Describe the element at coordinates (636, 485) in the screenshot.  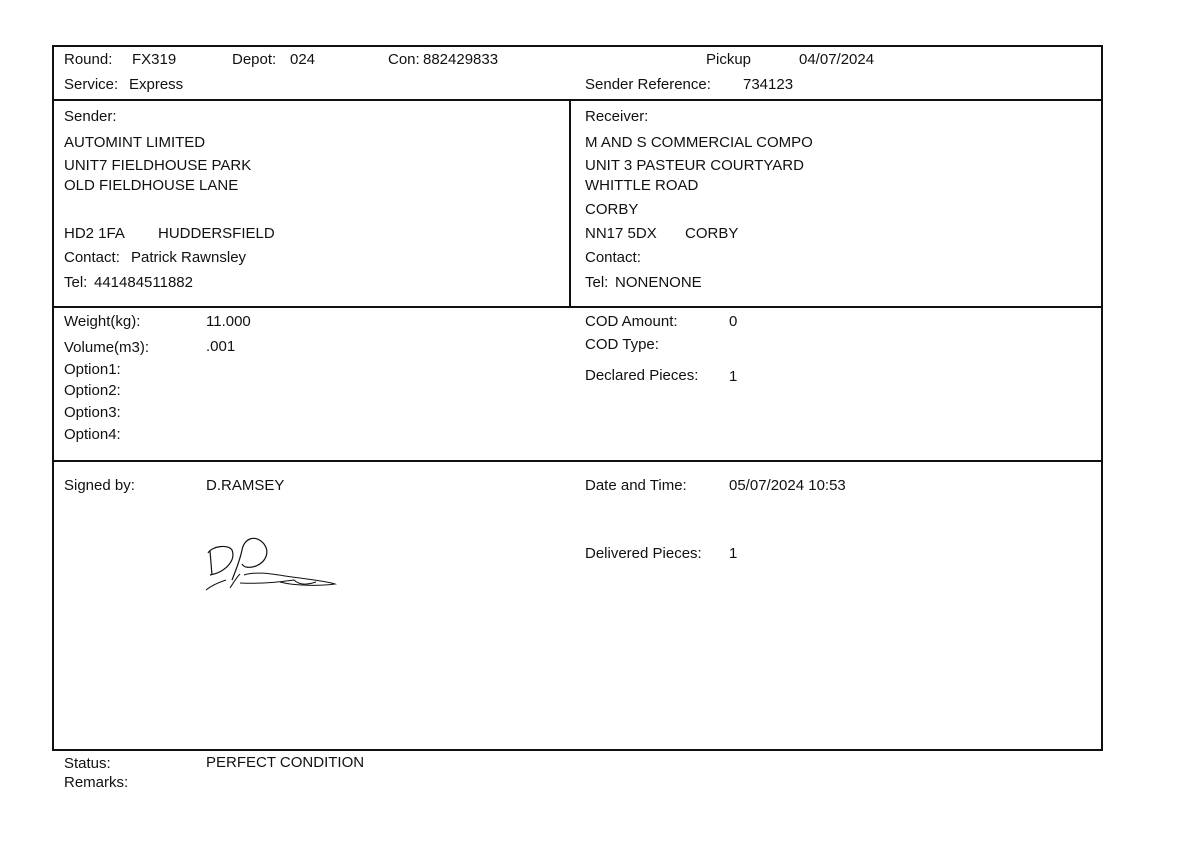
I see `datetime-label: Date and Time:` at that location.